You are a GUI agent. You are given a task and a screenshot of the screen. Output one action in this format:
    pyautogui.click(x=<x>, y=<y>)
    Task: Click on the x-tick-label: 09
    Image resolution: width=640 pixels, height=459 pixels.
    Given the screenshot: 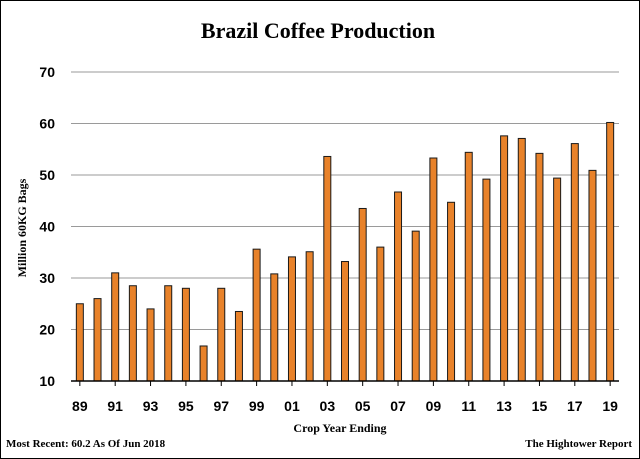 What is the action you would take?
    pyautogui.click(x=434, y=406)
    